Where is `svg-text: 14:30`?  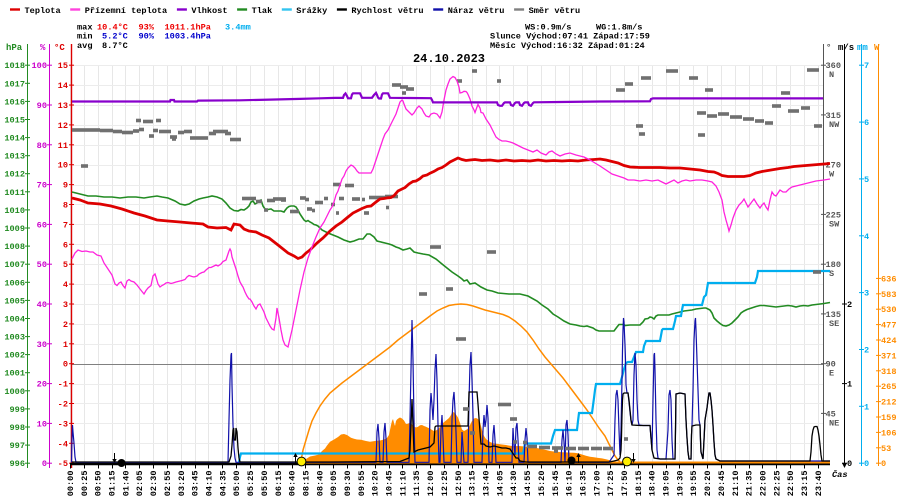 svg-text: 14:30 is located at coordinates (514, 484).